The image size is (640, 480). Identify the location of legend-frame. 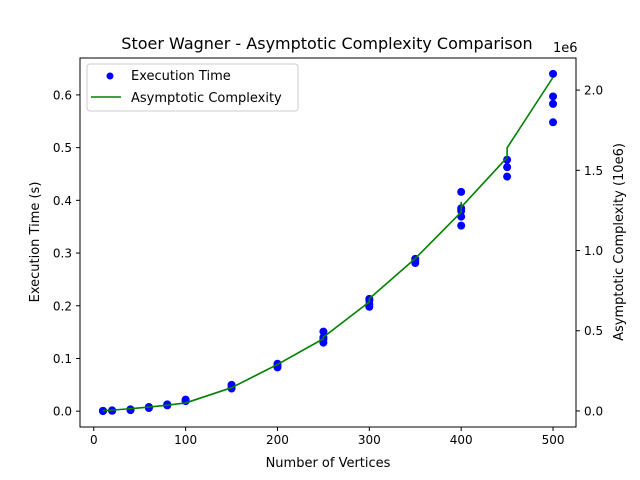
(192, 87).